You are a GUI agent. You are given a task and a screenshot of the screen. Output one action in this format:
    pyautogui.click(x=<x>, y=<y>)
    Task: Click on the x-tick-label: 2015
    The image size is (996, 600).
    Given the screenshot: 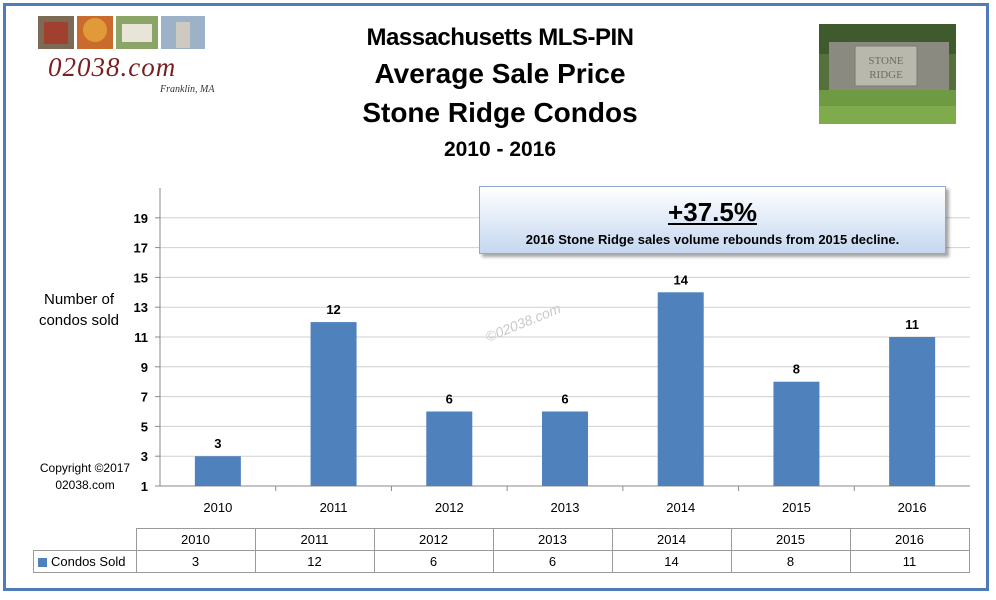 What is the action you would take?
    pyautogui.click(x=796, y=507)
    